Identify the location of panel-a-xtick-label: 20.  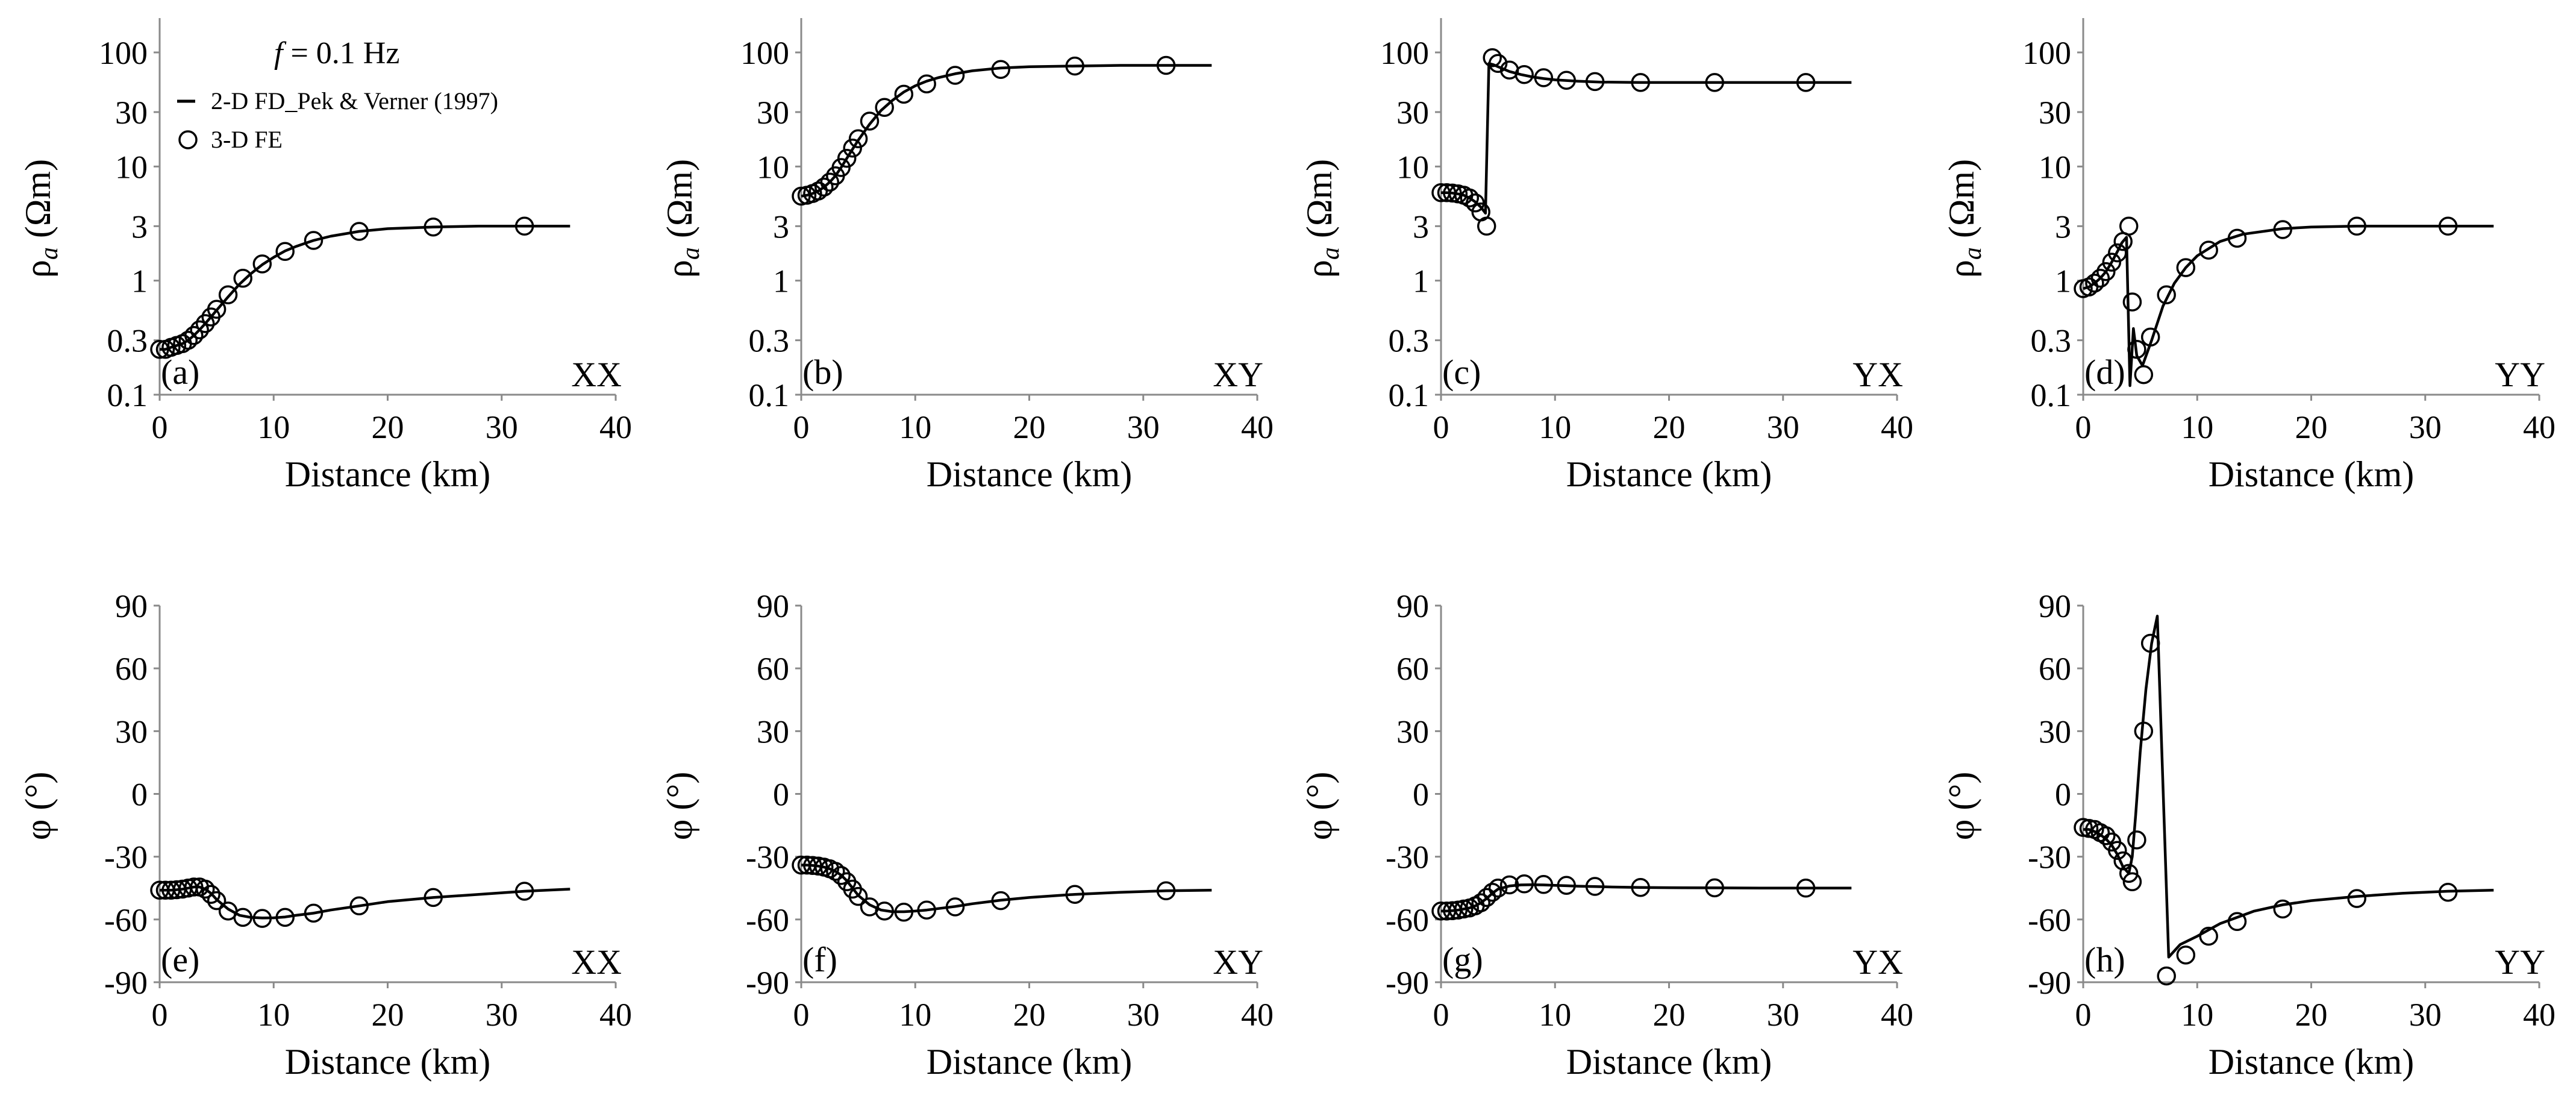
(388, 427).